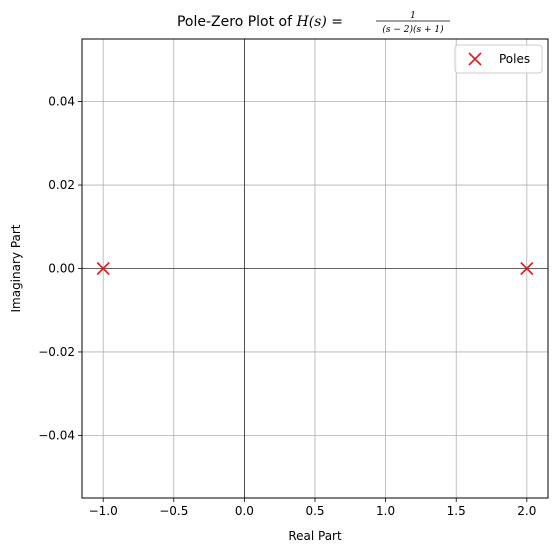  I want to click on y-tick-label: 0.04, so click(61, 102).